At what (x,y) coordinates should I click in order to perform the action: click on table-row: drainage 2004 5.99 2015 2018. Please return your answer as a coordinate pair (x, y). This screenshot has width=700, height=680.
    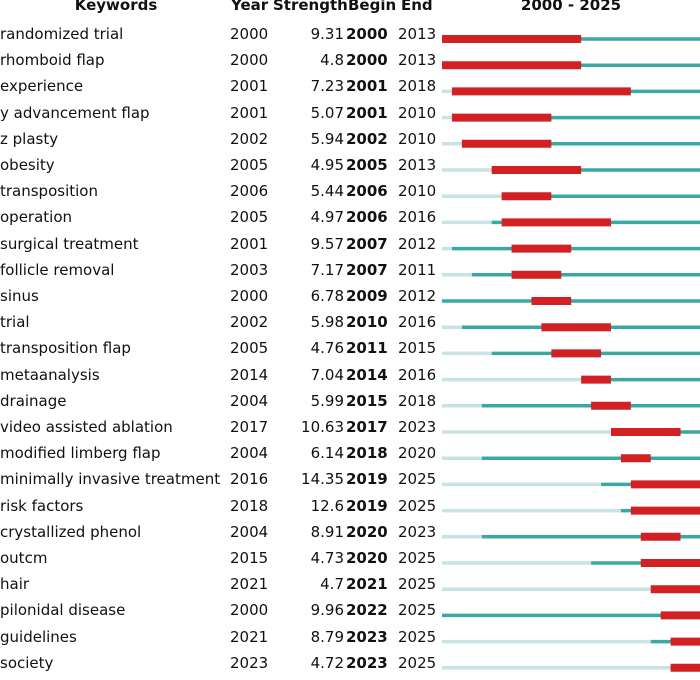
    Looking at the image, I should click on (350, 401).